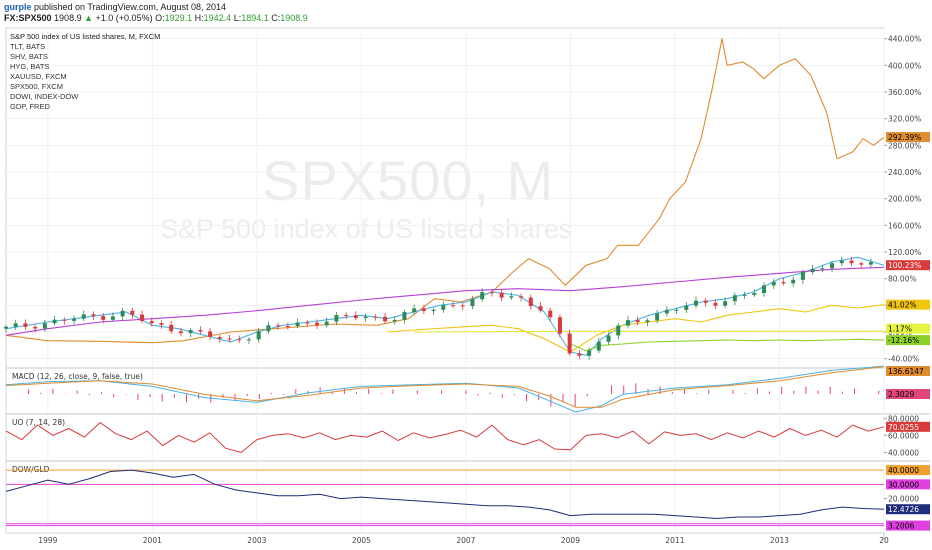 This screenshot has height=550, width=932. What do you see at coordinates (38, 422) in the screenshot?
I see `uo-title: UO (7, 14, 28)` at bounding box center [38, 422].